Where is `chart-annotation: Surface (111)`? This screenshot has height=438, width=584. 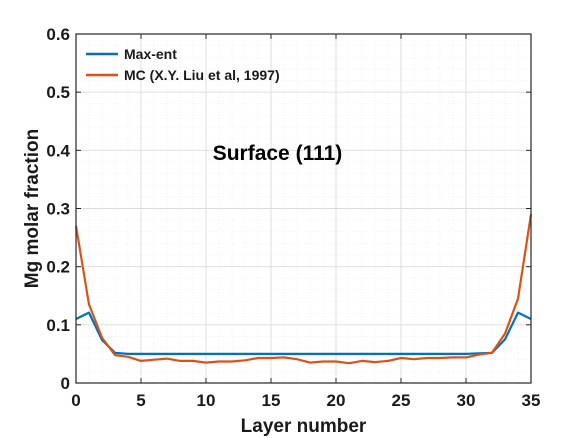 chart-annotation: Surface (111) is located at coordinates (278, 153).